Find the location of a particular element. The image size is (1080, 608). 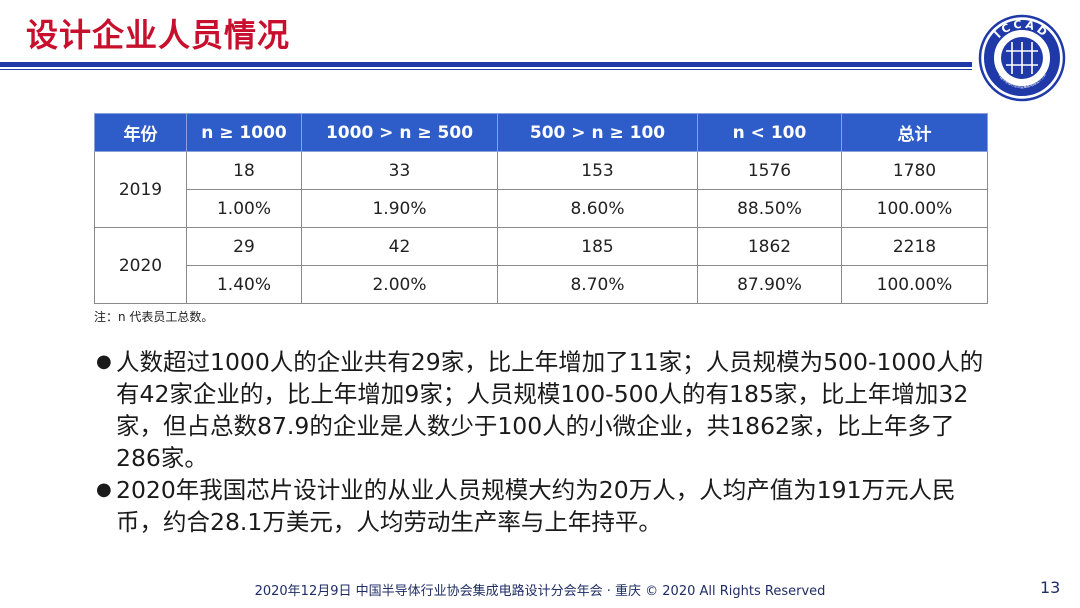

header-total: 总计 is located at coordinates (914, 132).